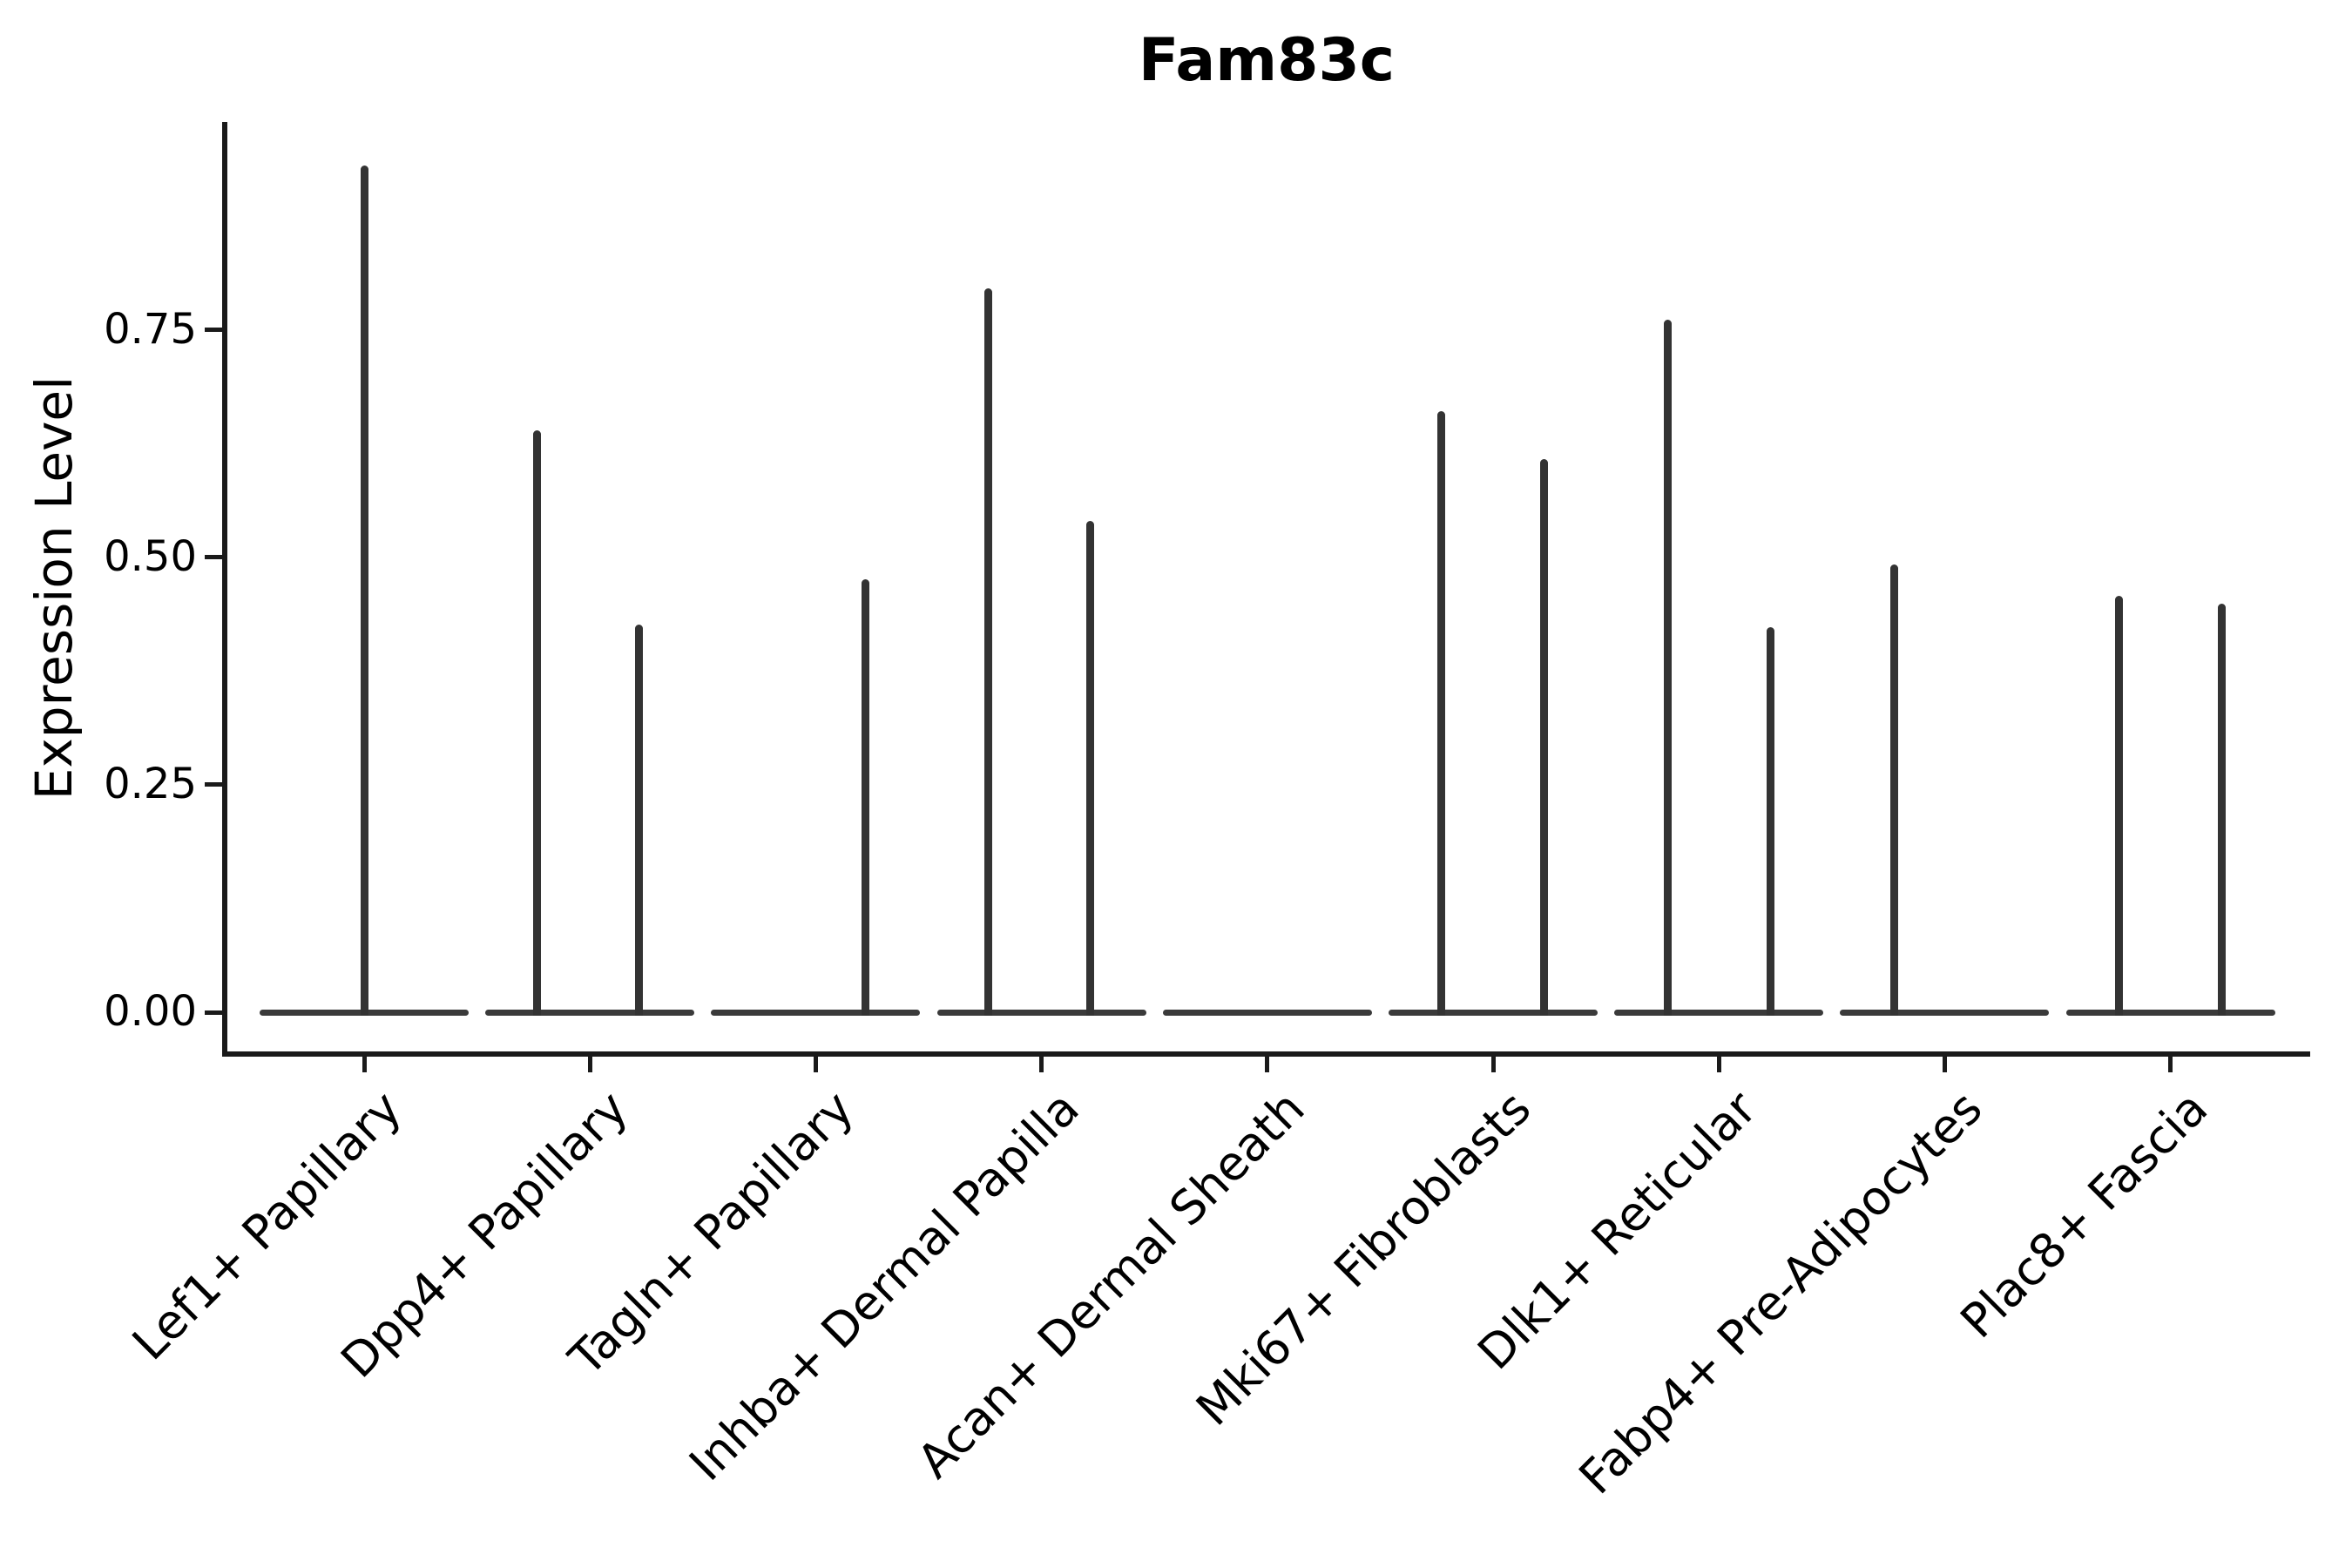  What do you see at coordinates (1267, 61) in the screenshot?
I see `chart-title: Fam83c` at bounding box center [1267, 61].